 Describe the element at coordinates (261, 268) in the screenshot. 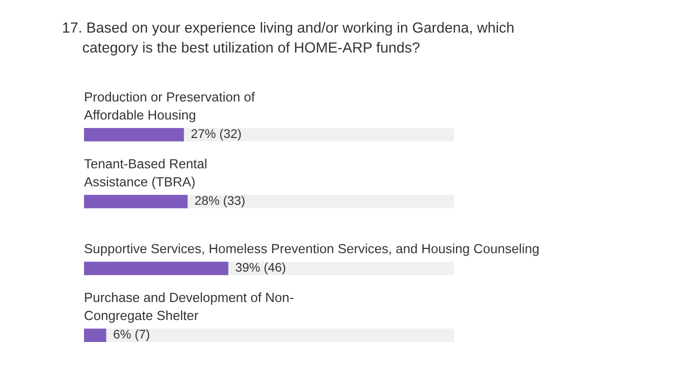

I see `data-label: 39% (46)` at that location.